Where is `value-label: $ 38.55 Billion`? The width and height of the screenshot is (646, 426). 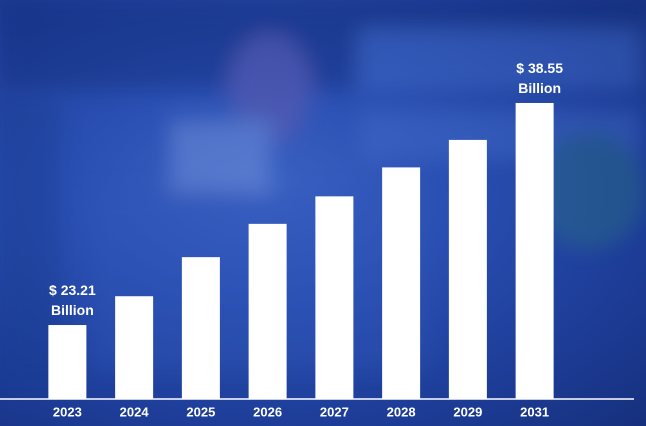
value-label: $ 38.55 Billion is located at coordinates (539, 78).